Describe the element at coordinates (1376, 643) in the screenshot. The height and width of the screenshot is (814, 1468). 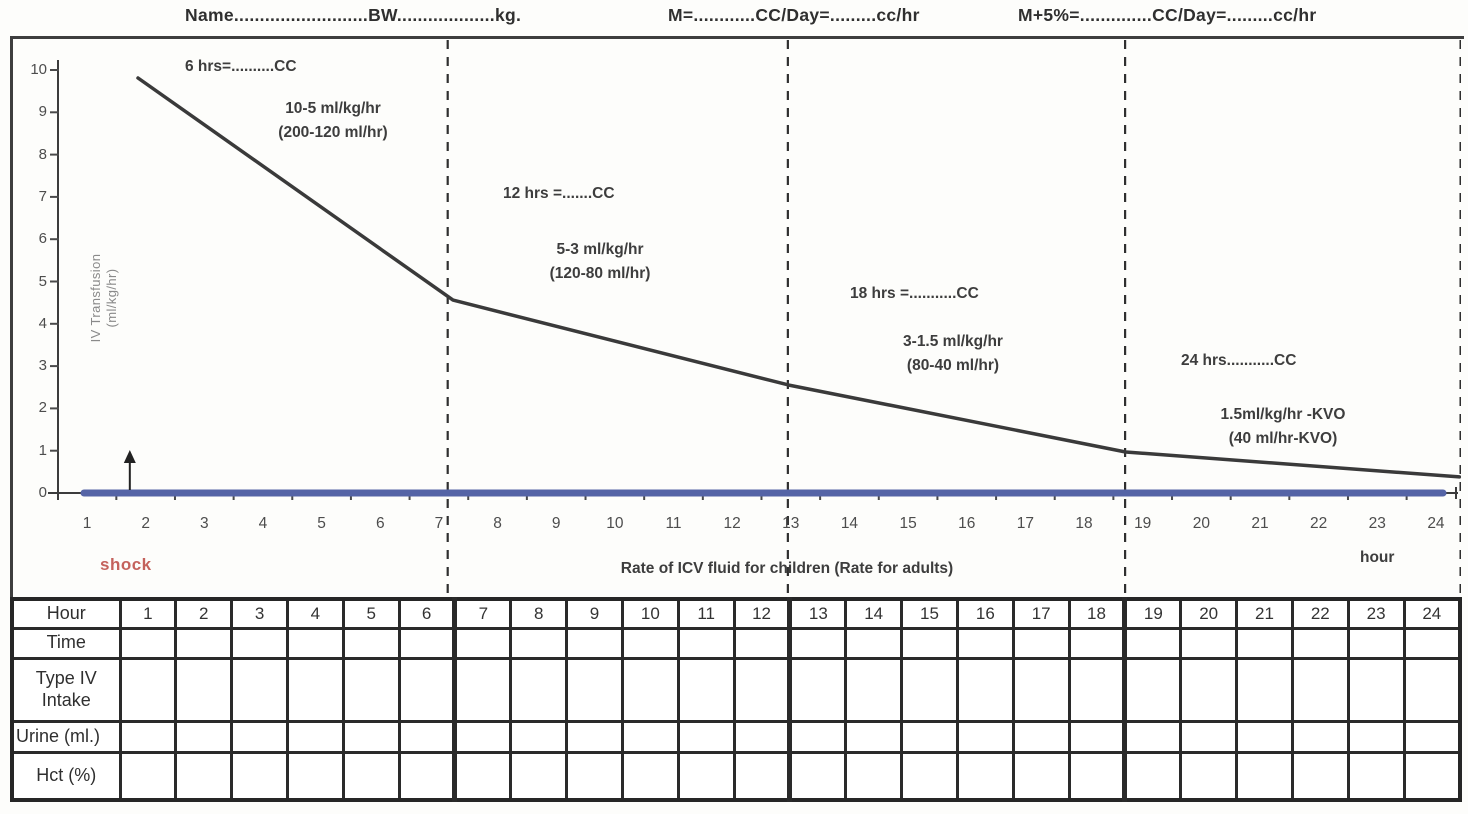
I see `entry-cell-time-h23` at that location.